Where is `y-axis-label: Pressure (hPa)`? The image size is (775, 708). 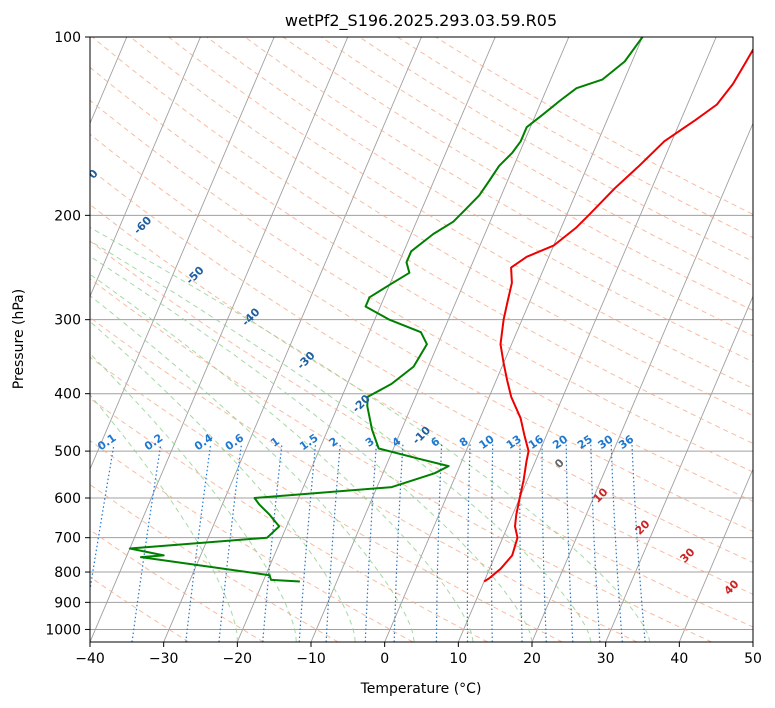 y-axis-label: Pressure (hPa) is located at coordinates (19, 339).